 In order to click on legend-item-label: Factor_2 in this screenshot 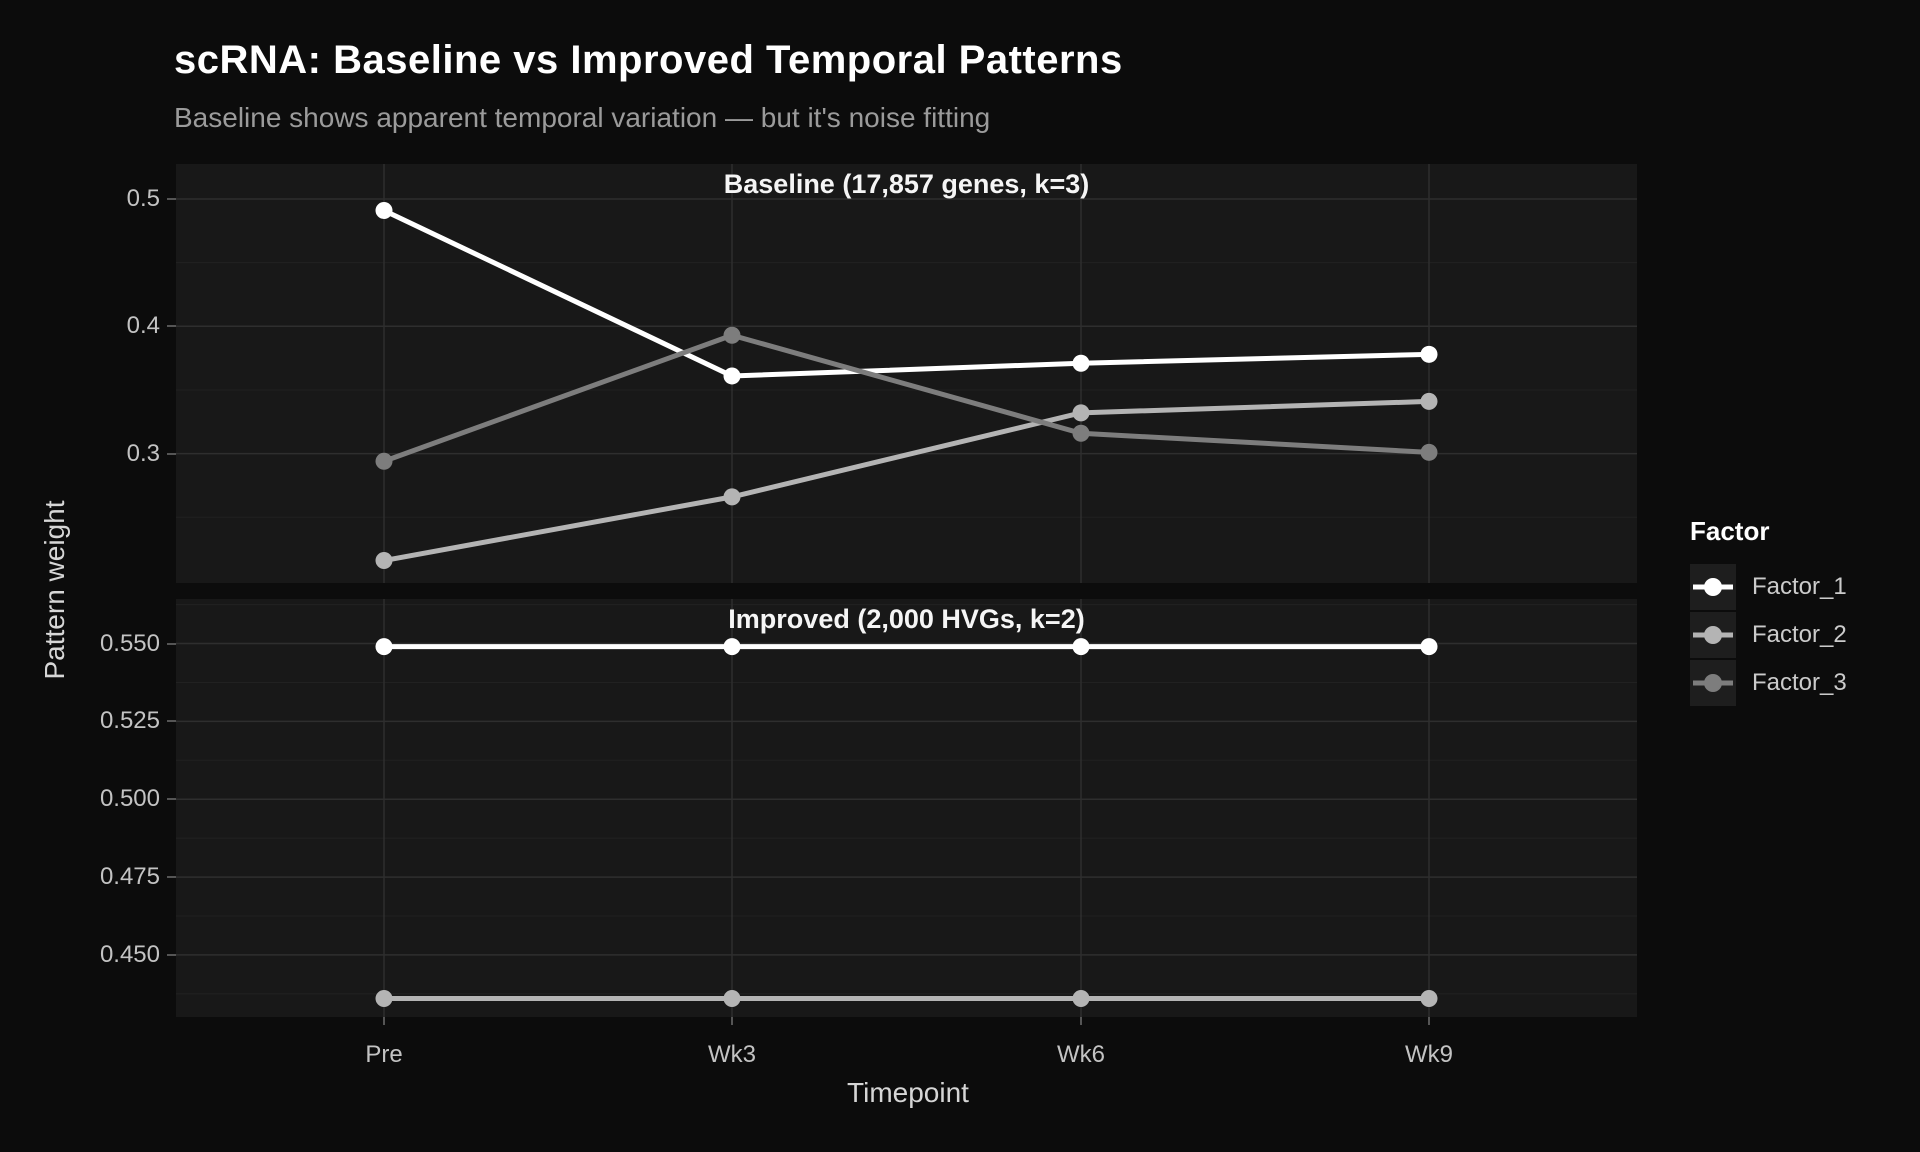, I will do `click(1799, 634)`.